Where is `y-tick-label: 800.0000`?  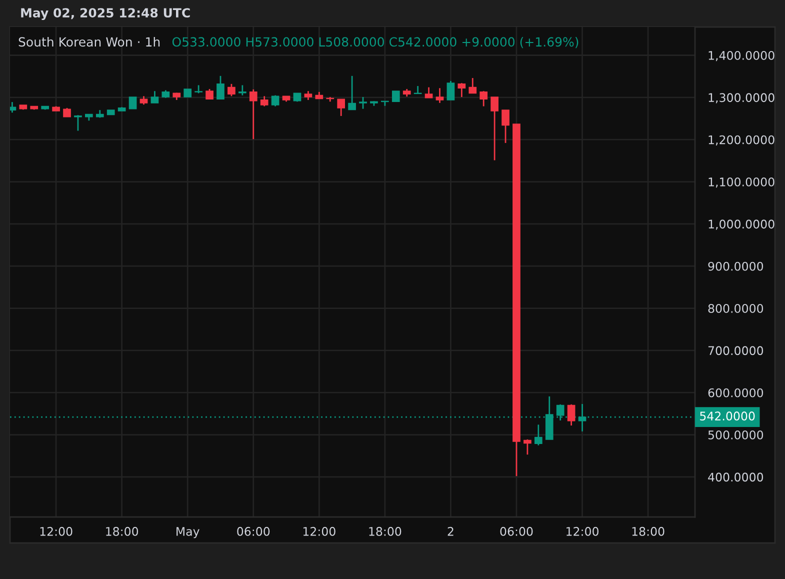
y-tick-label: 800.0000 is located at coordinates (736, 308).